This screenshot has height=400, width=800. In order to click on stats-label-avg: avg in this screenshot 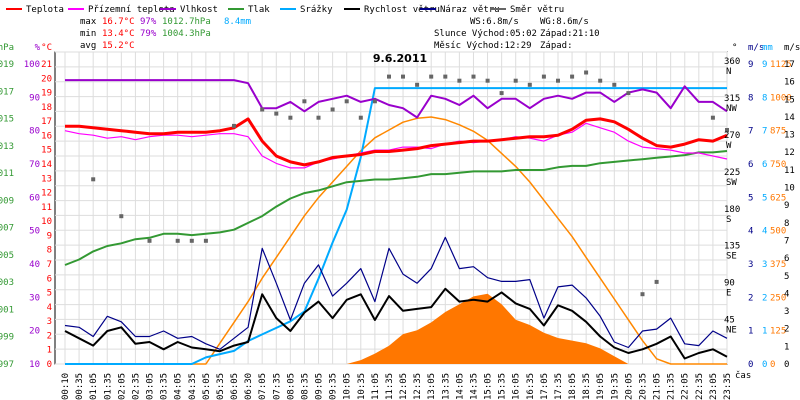, I will do `click(88, 46)`.